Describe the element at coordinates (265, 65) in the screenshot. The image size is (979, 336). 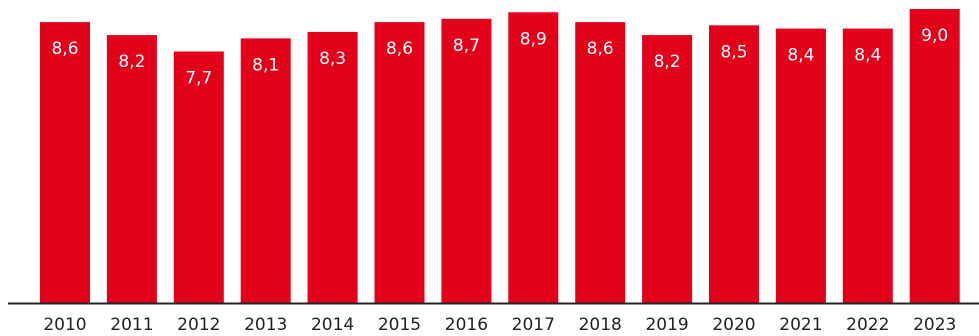
I see `value-label-2013: 8,1` at that location.